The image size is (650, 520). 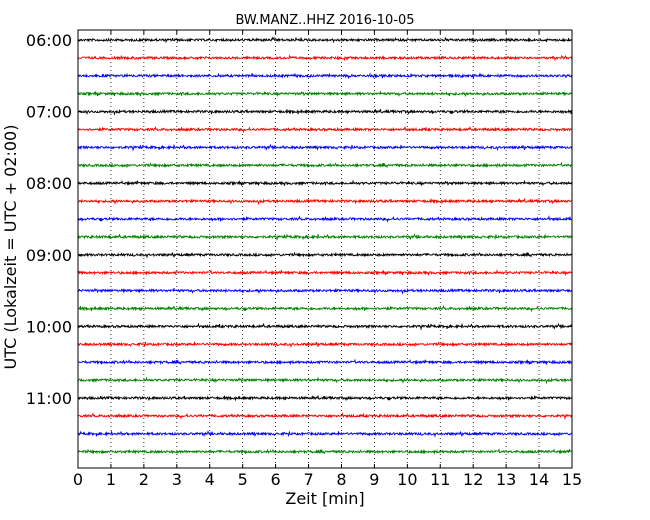 I want to click on x-tick-label: 4, so click(x=210, y=479).